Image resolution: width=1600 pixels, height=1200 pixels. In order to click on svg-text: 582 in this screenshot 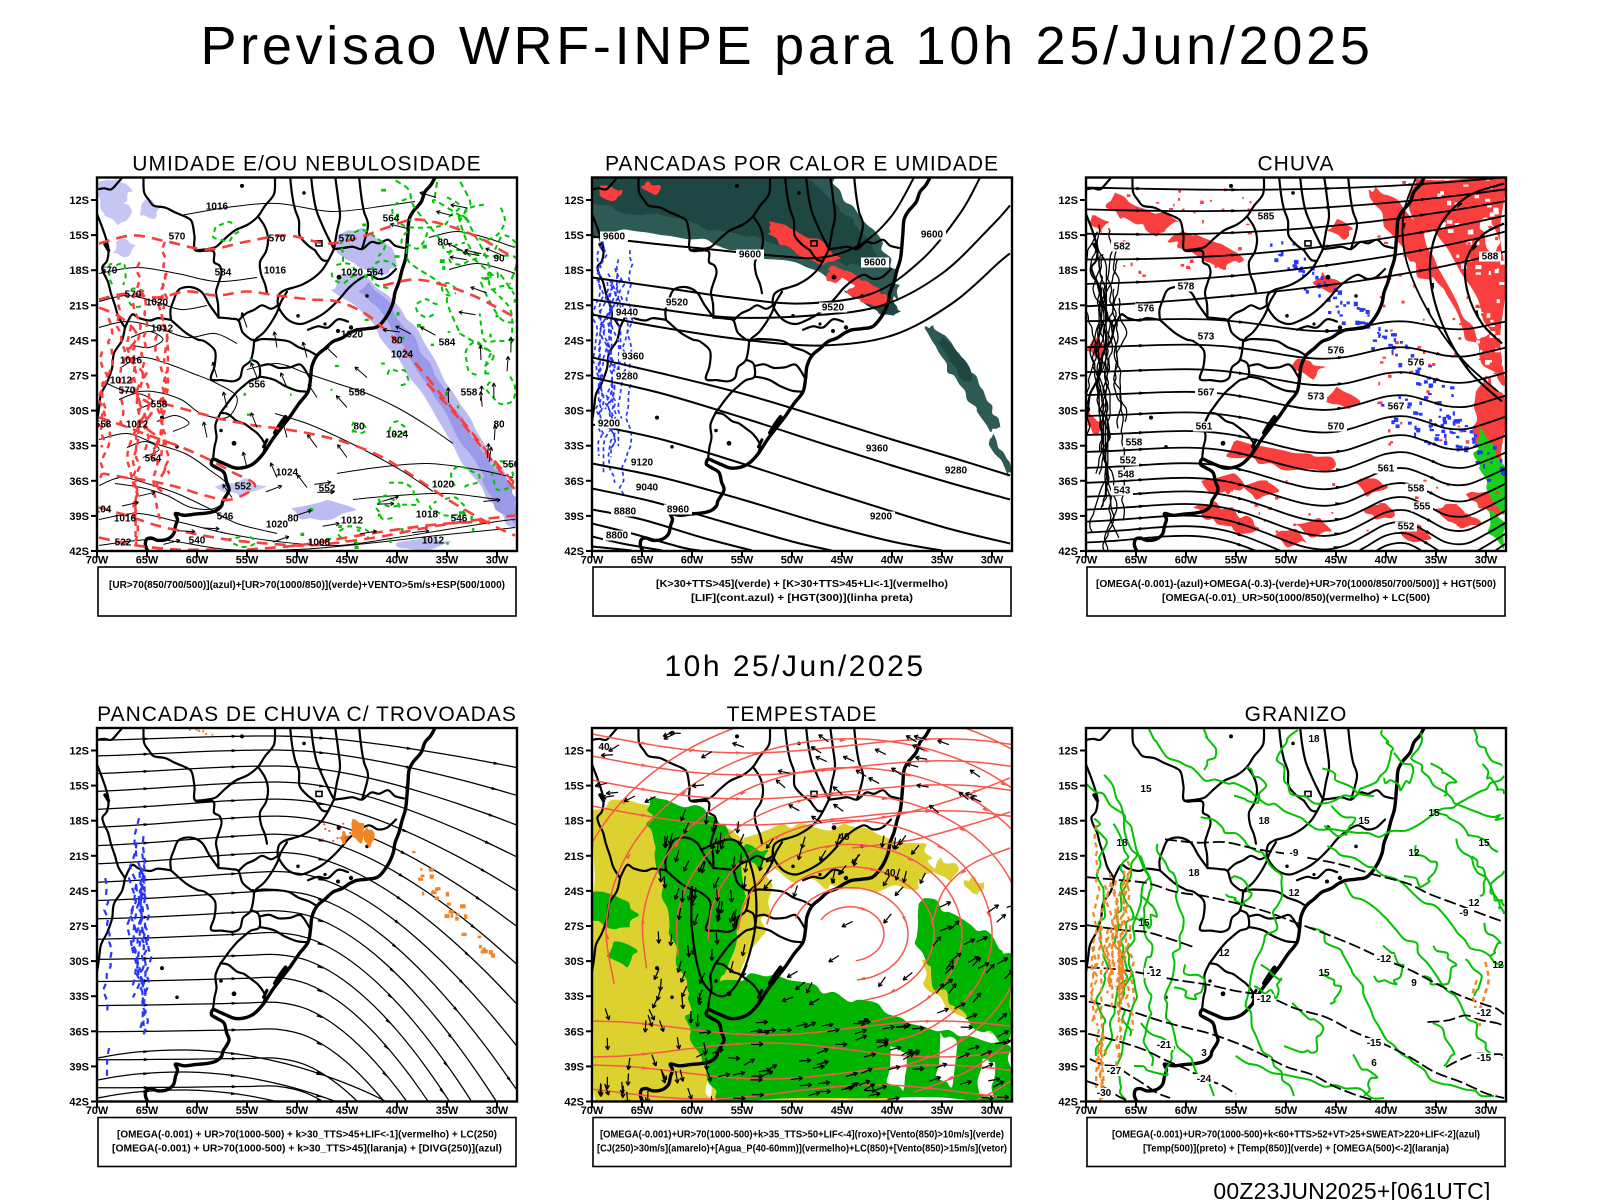, I will do `click(1122, 247)`.